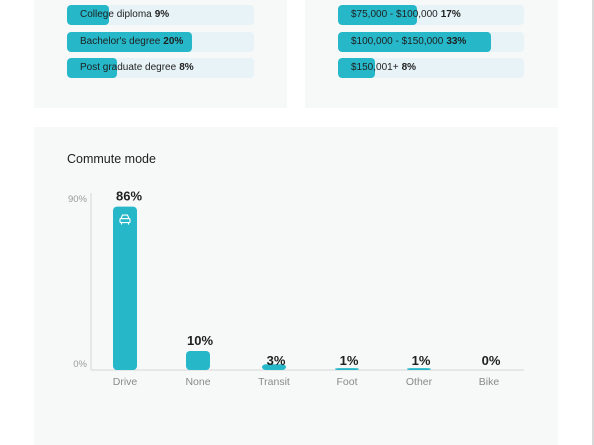 The width and height of the screenshot is (594, 445). I want to click on value-label-none: 10%, so click(200, 340).